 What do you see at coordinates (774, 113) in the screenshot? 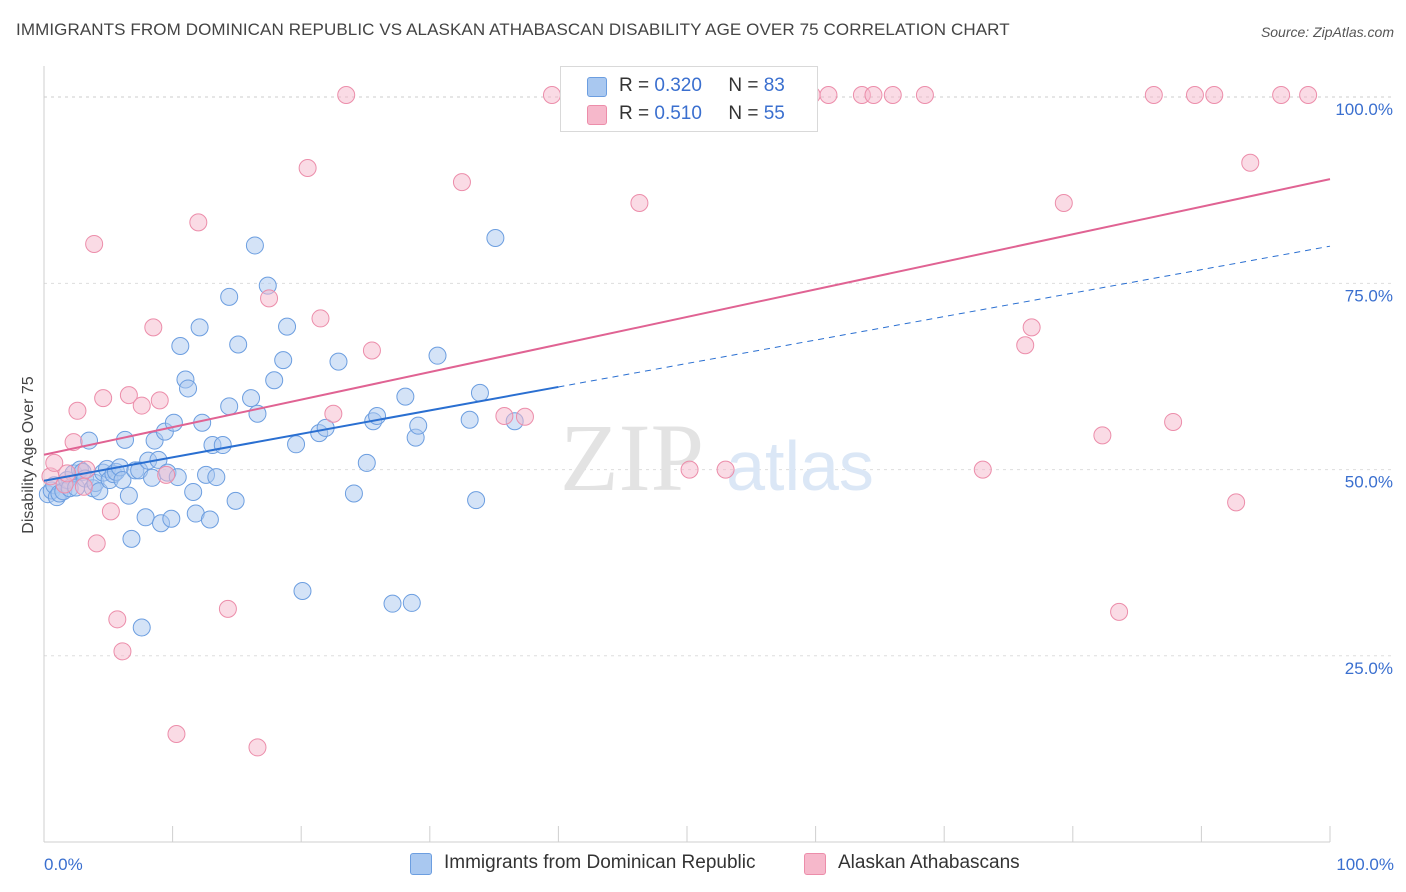
I see `legend-n-value-pink: 55` at bounding box center [774, 113].